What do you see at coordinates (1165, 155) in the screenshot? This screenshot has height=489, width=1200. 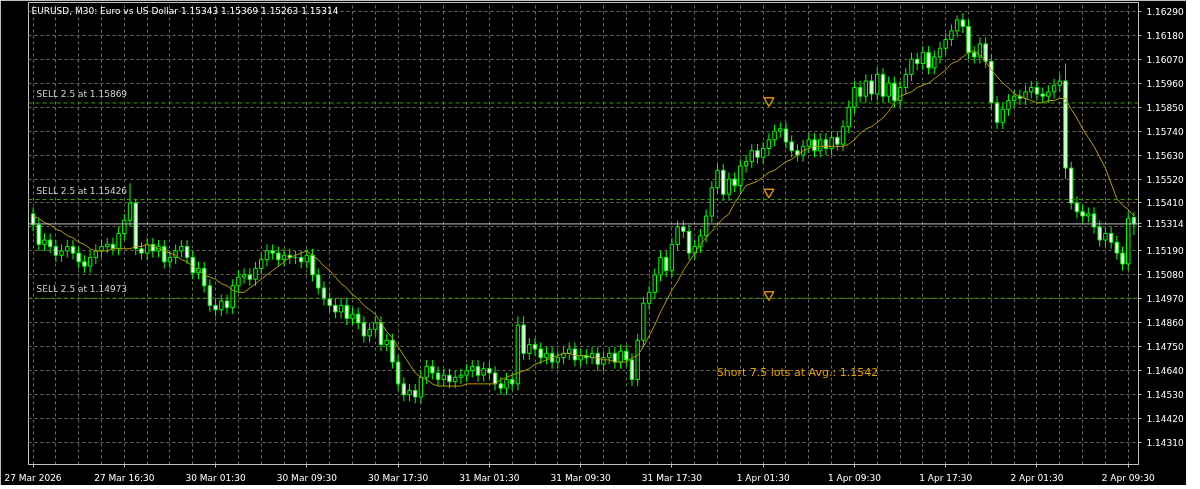 I see `y-tick-label: 1.15630` at bounding box center [1165, 155].